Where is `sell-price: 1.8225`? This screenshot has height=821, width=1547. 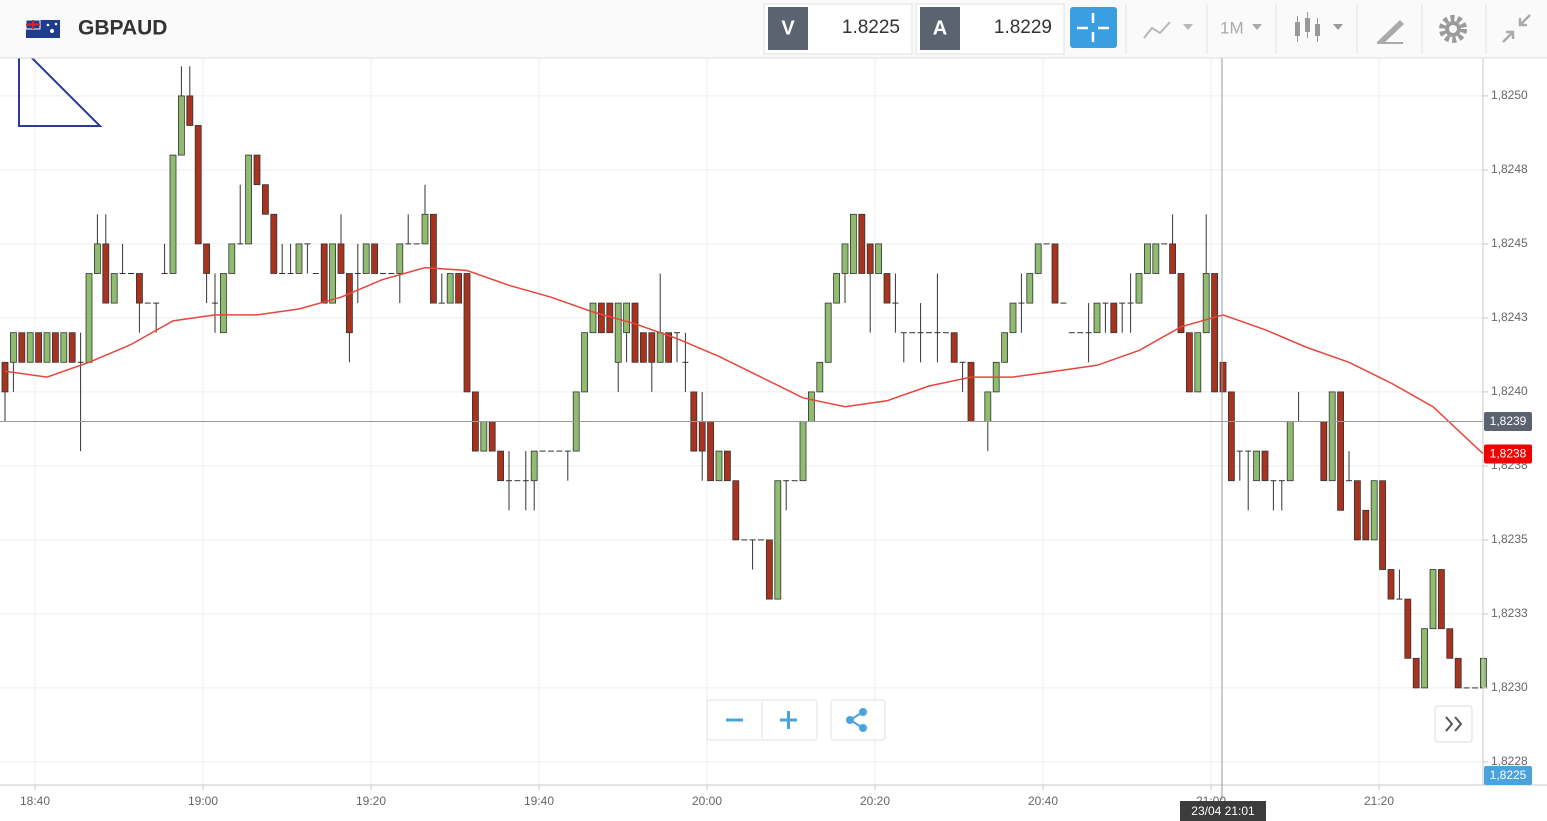 sell-price: 1.8225 is located at coordinates (871, 27).